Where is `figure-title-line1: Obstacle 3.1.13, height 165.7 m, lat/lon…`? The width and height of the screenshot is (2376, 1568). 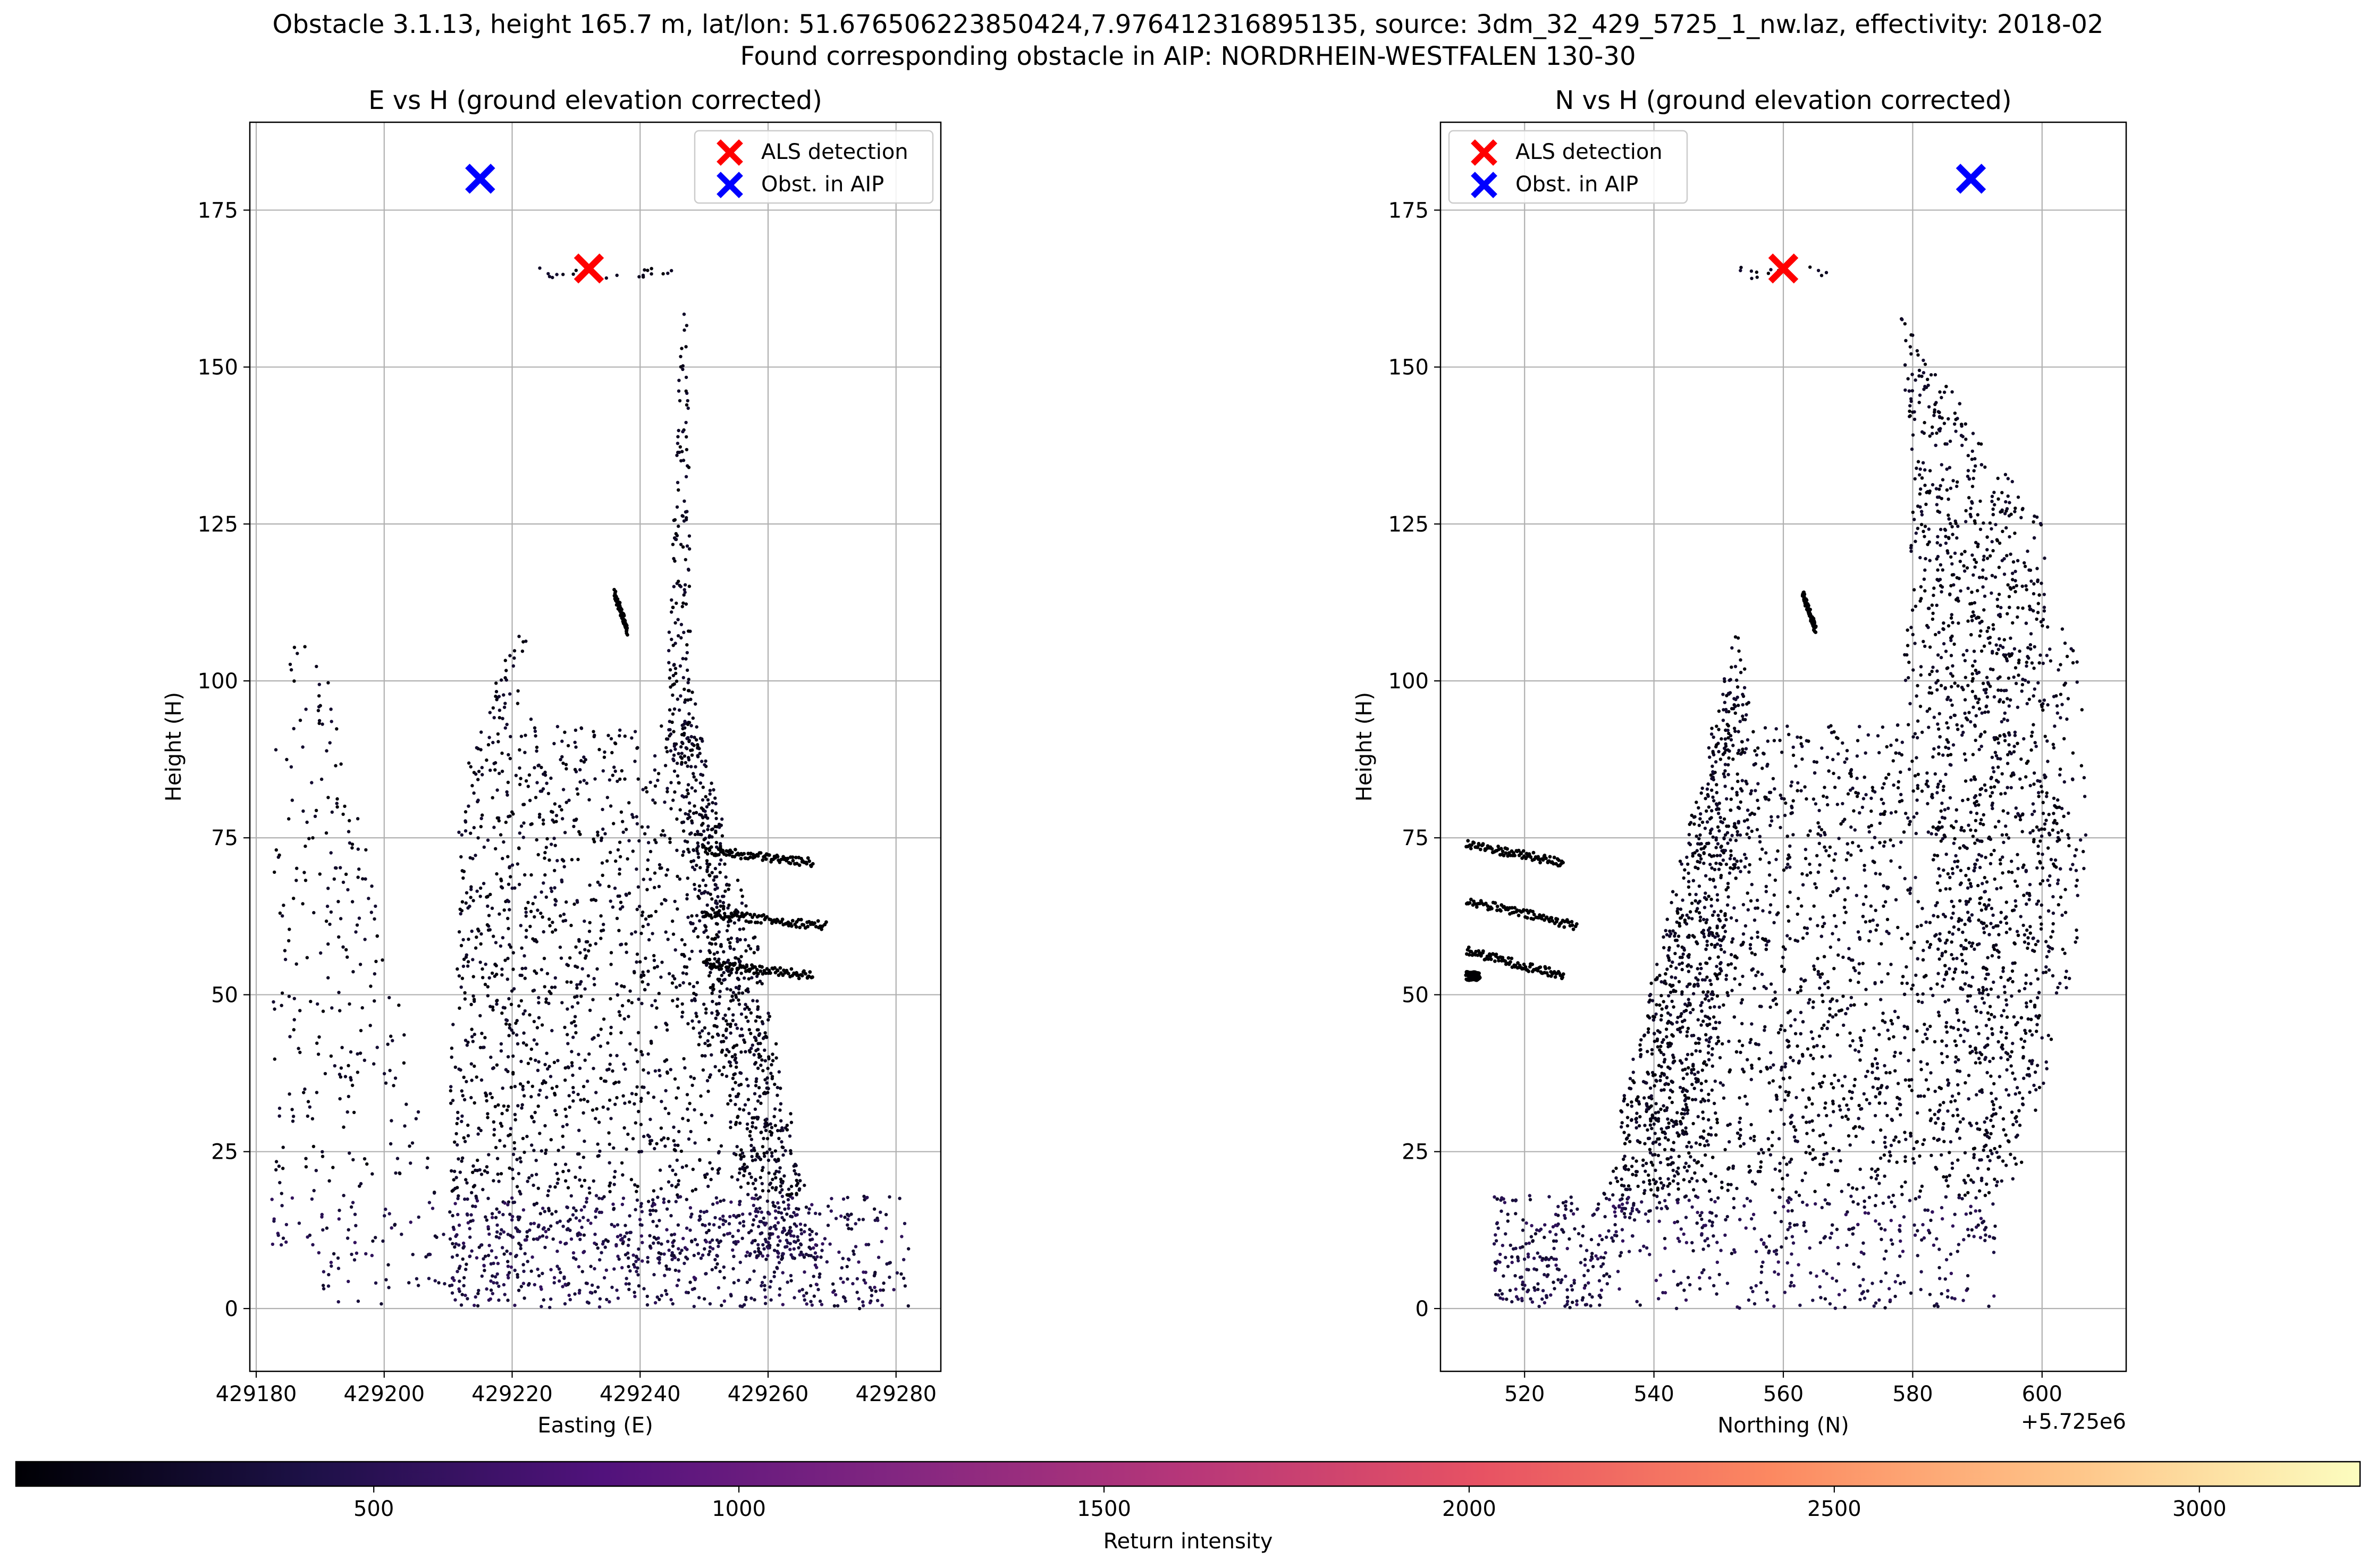
figure-title-line1: Obstacle 3.1.13, height 165.7 m, lat/lon… is located at coordinates (1188, 24).